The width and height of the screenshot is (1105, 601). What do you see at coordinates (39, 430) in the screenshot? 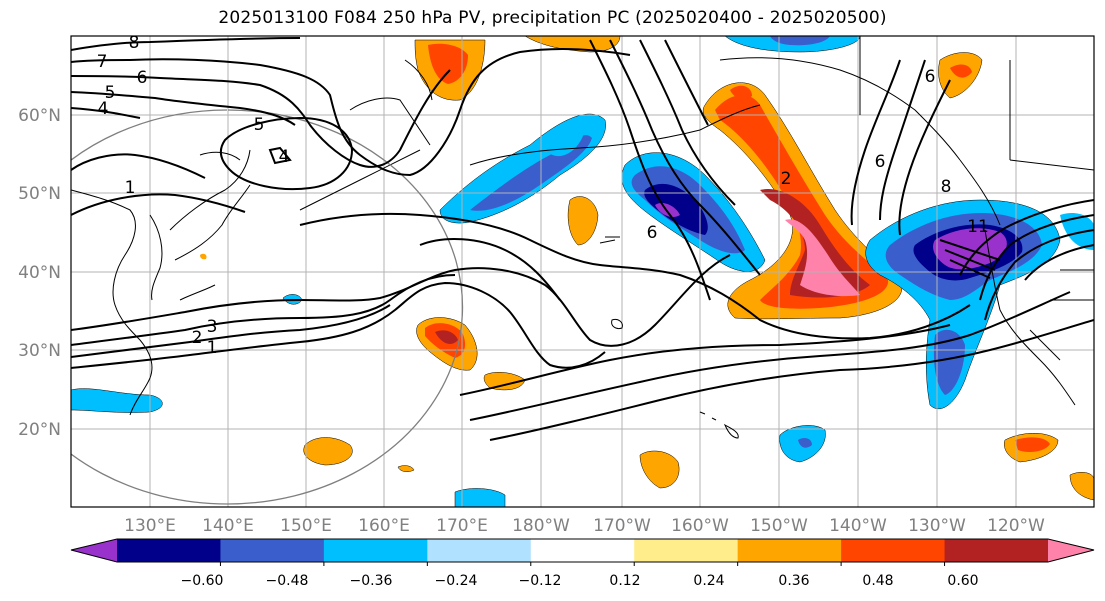
I see `lat-label: 20°N` at bounding box center [39, 430].